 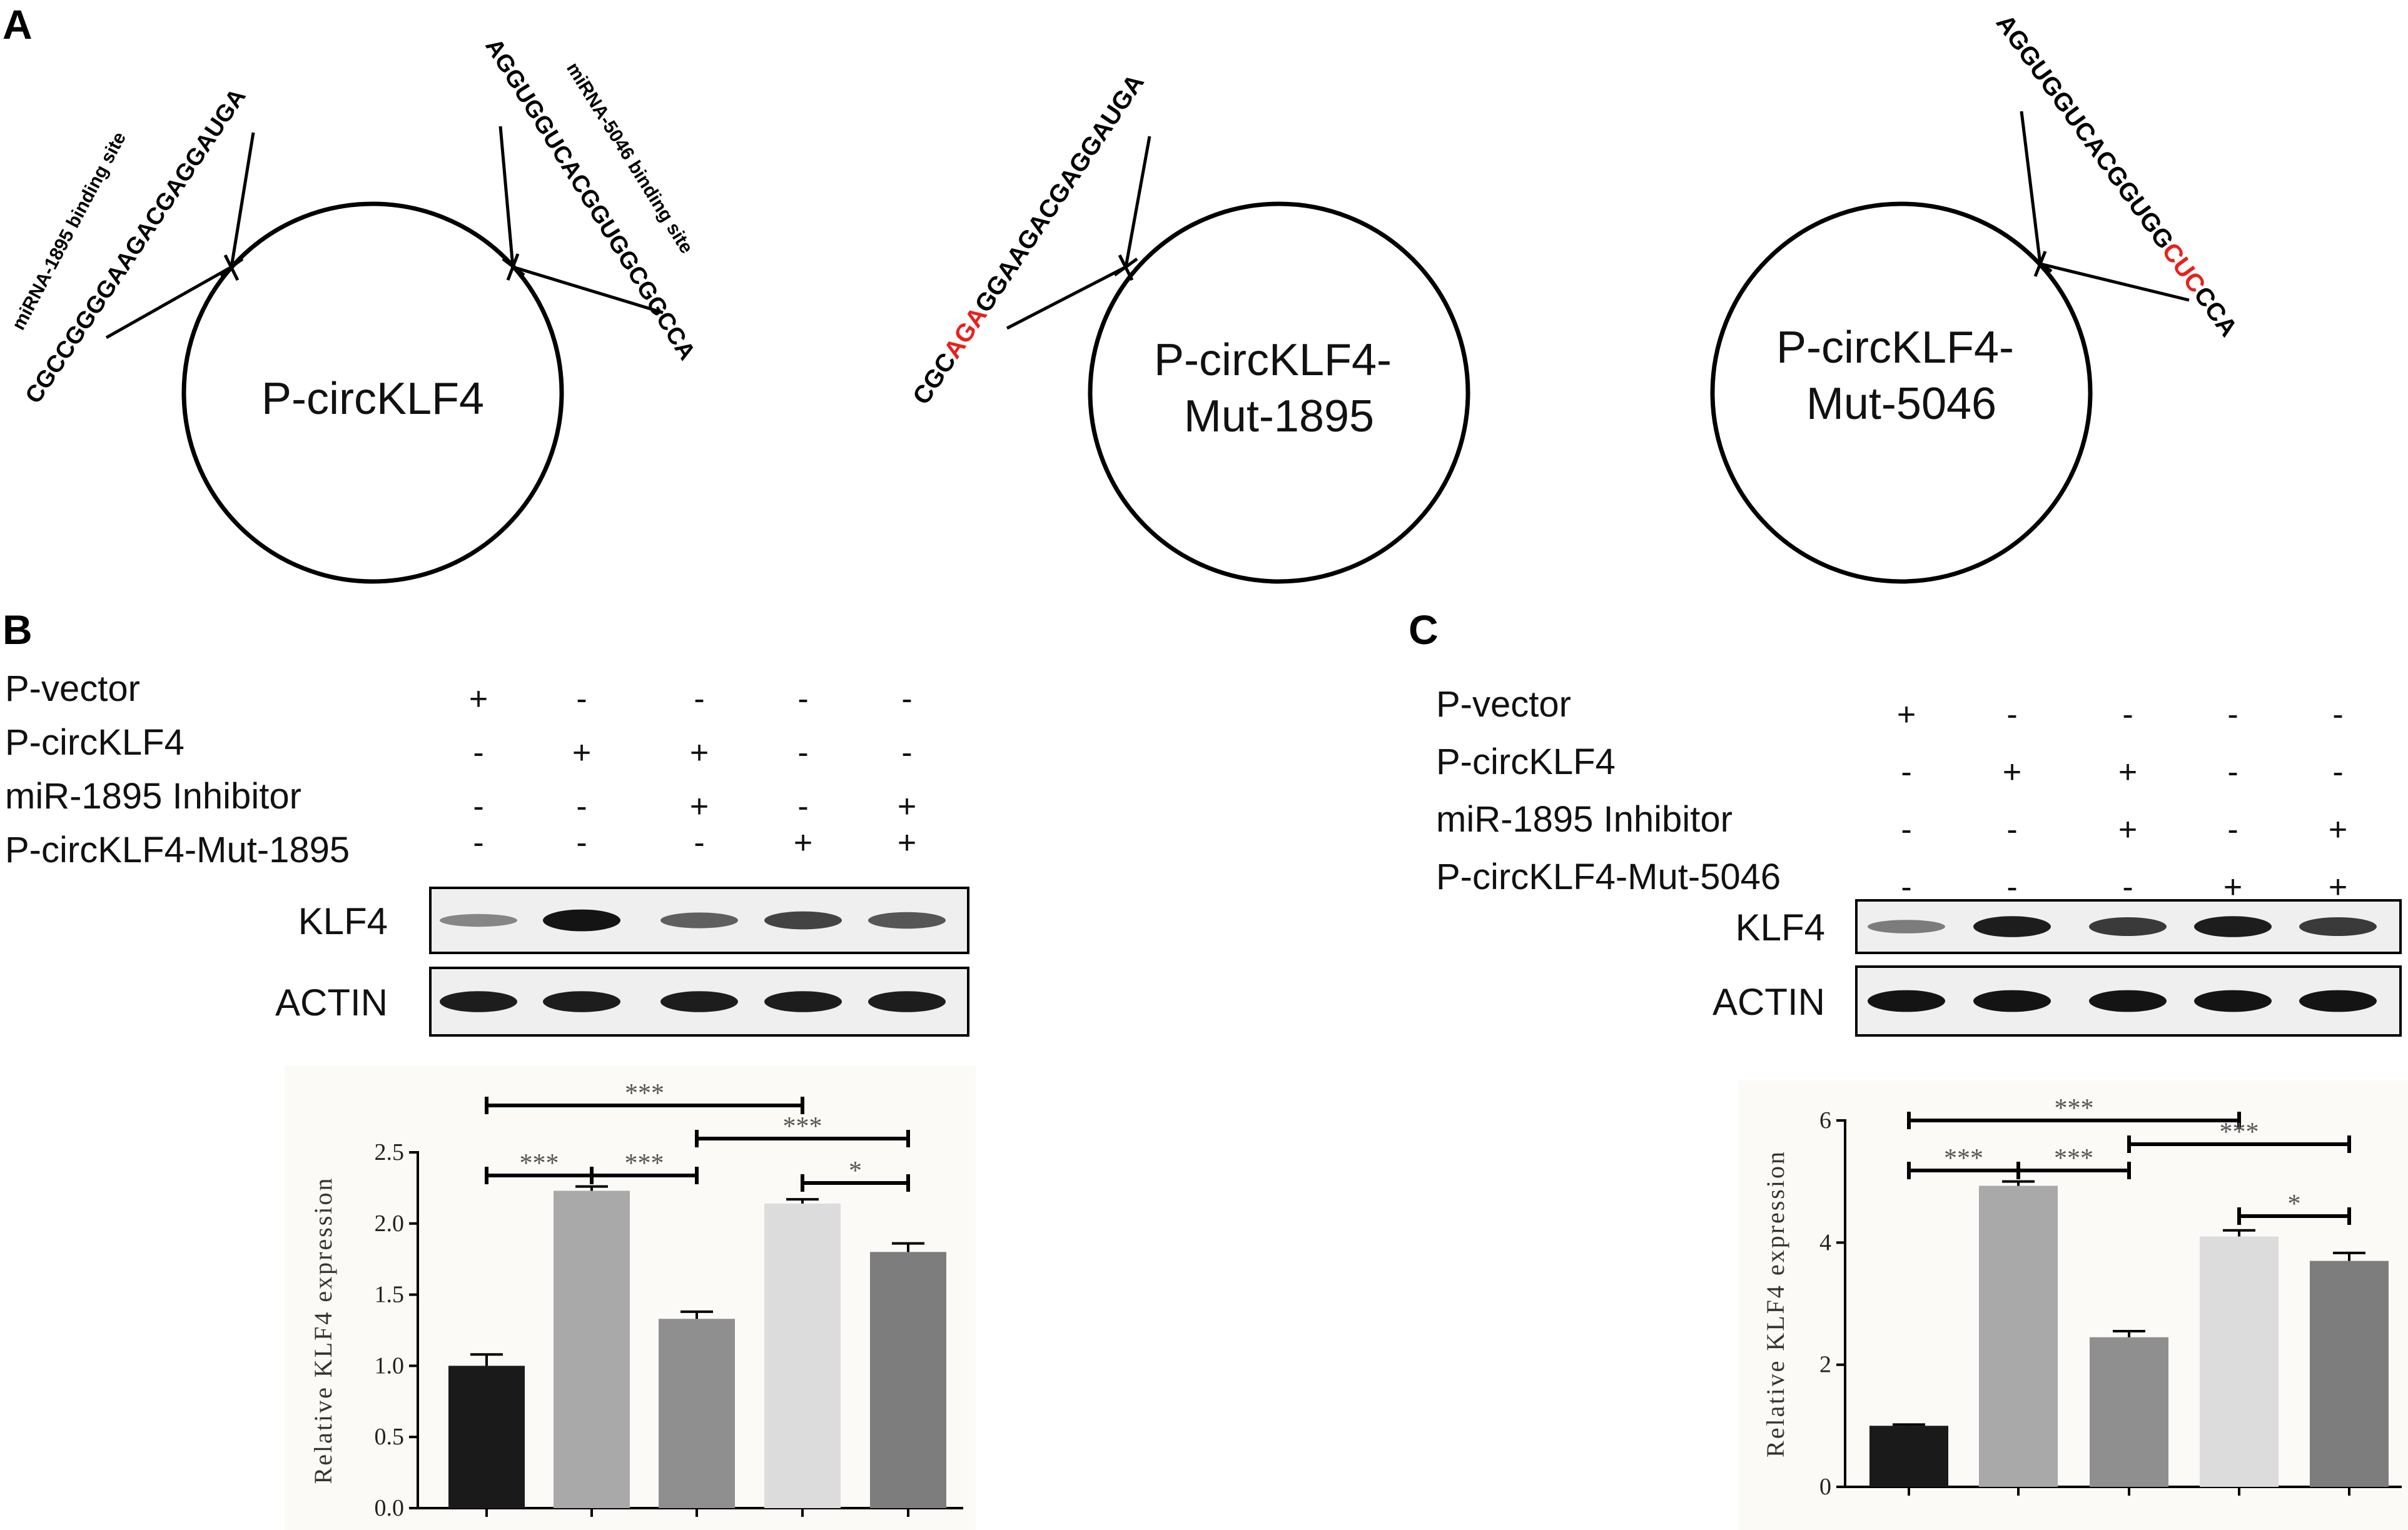 I want to click on y-tick-label: 4, so click(x=1825, y=1243).